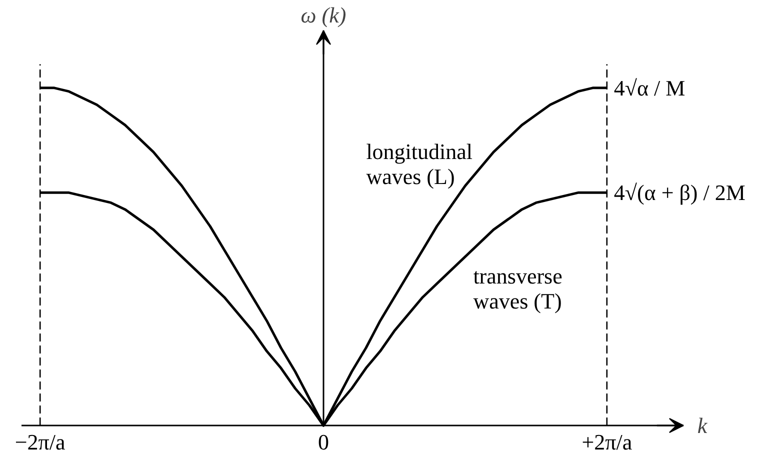 Image resolution: width=761 pixels, height=457 pixels. Describe the element at coordinates (323, 442) in the screenshot. I see `x-tick-label: 0` at that location.